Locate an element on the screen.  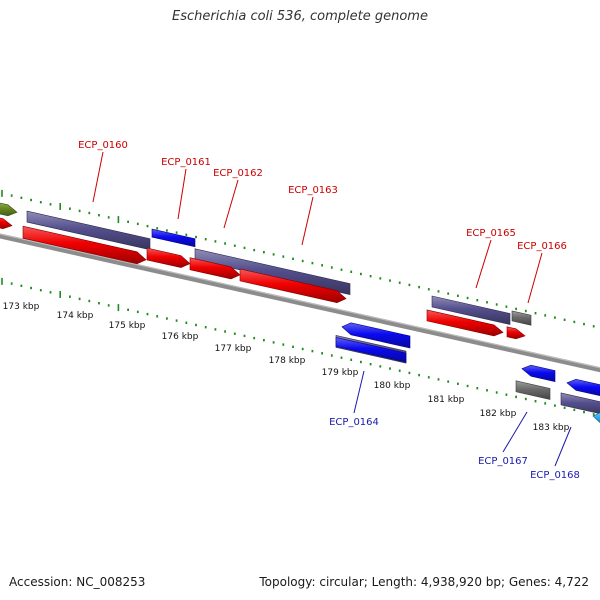
scale-label: 176 kbp is located at coordinates (180, 337).